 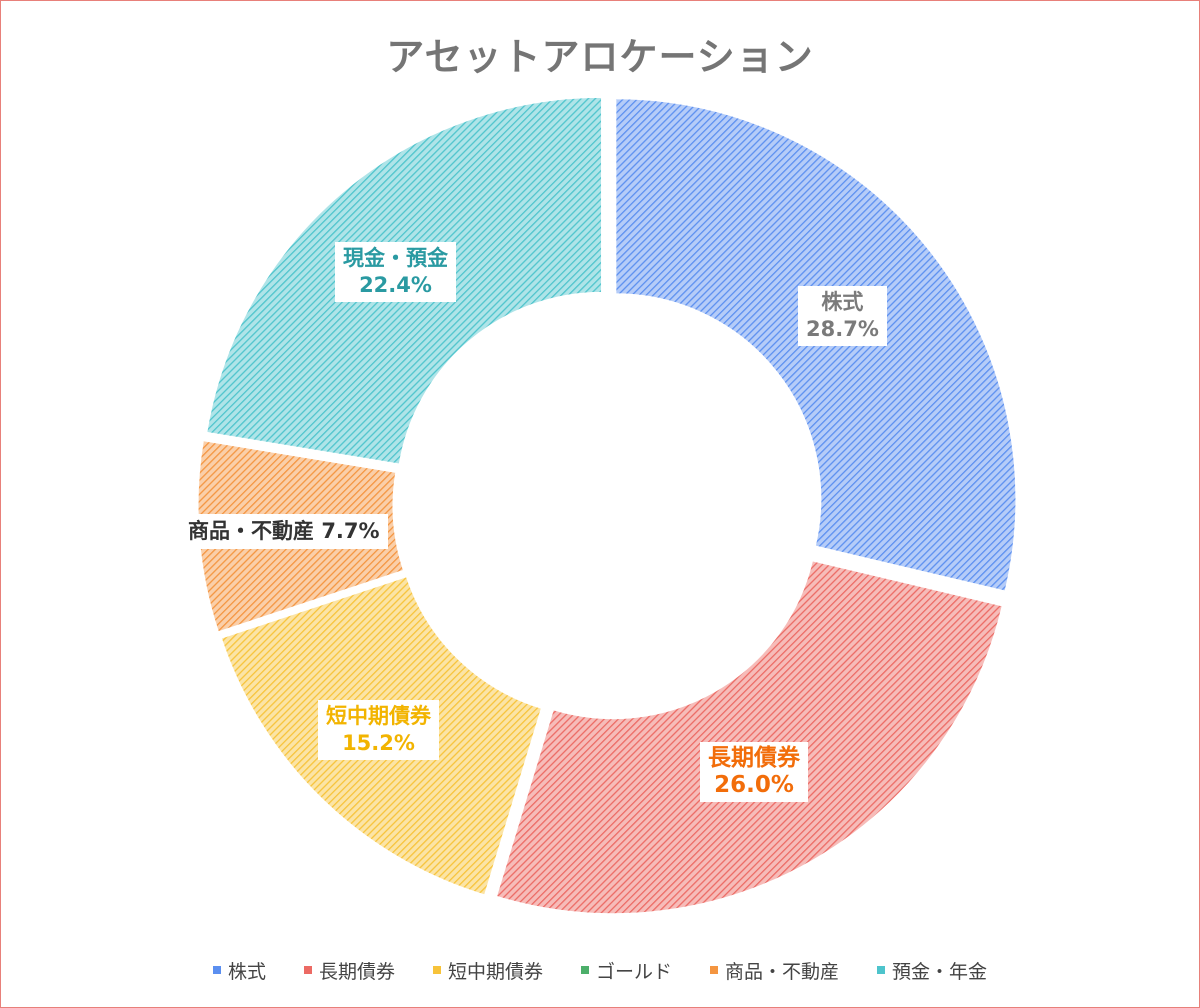 I want to click on legend-item-long-term-bonds: 長期債券, so click(x=349, y=970).